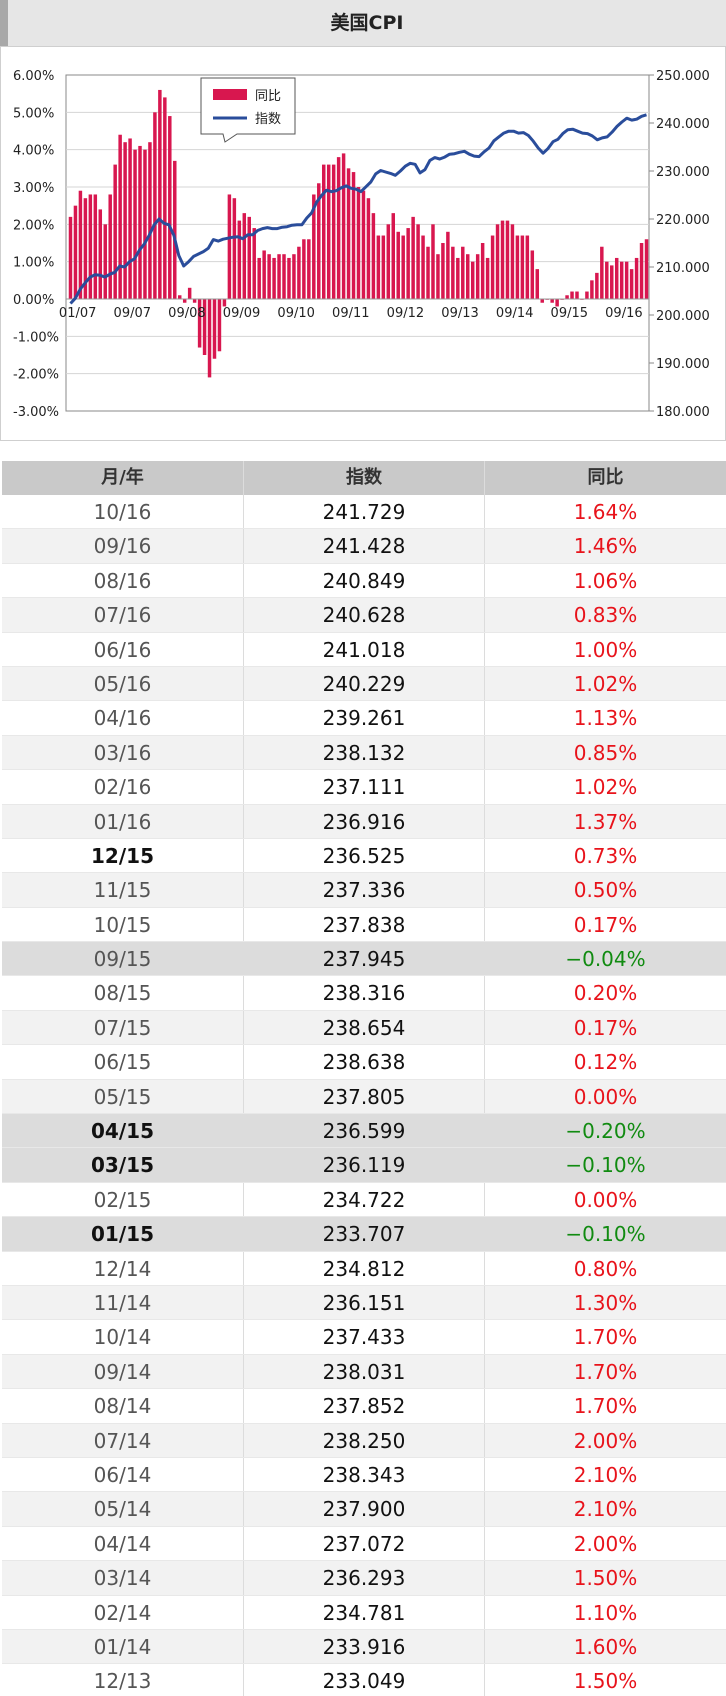 The image size is (726, 1696). What do you see at coordinates (605, 1199) in the screenshot?
I see `cell-yoy: 0.00%` at bounding box center [605, 1199].